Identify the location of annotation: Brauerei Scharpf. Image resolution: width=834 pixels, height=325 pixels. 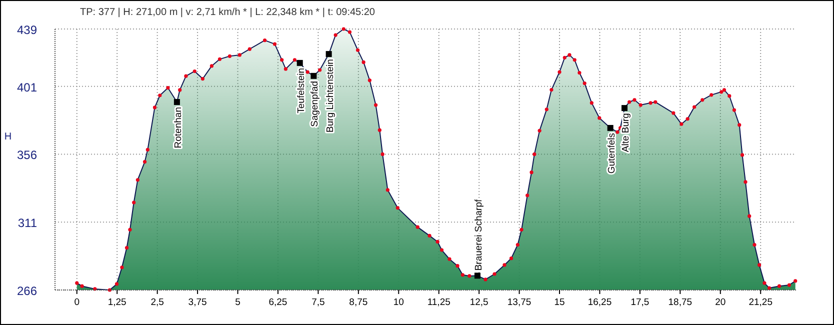
(478, 235).